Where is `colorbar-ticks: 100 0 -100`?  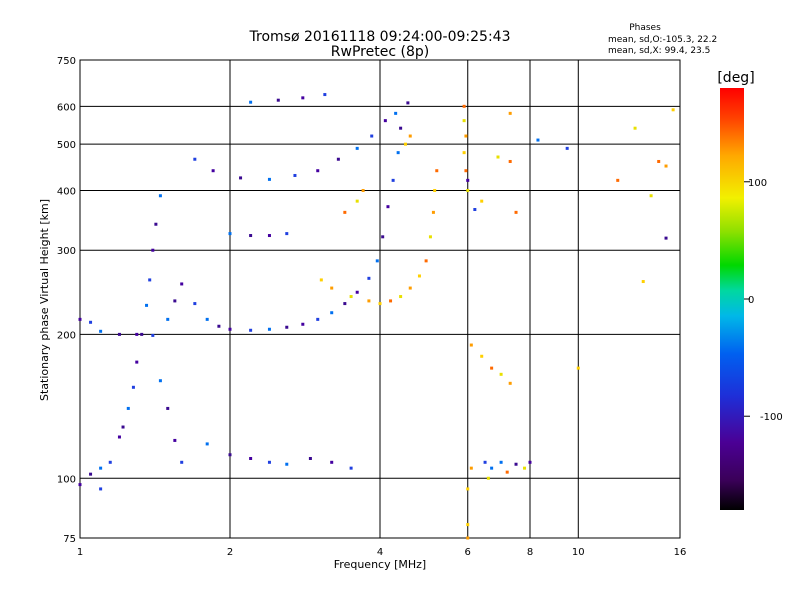
colorbar-ticks: 100 0 -100 is located at coordinates (763, 300).